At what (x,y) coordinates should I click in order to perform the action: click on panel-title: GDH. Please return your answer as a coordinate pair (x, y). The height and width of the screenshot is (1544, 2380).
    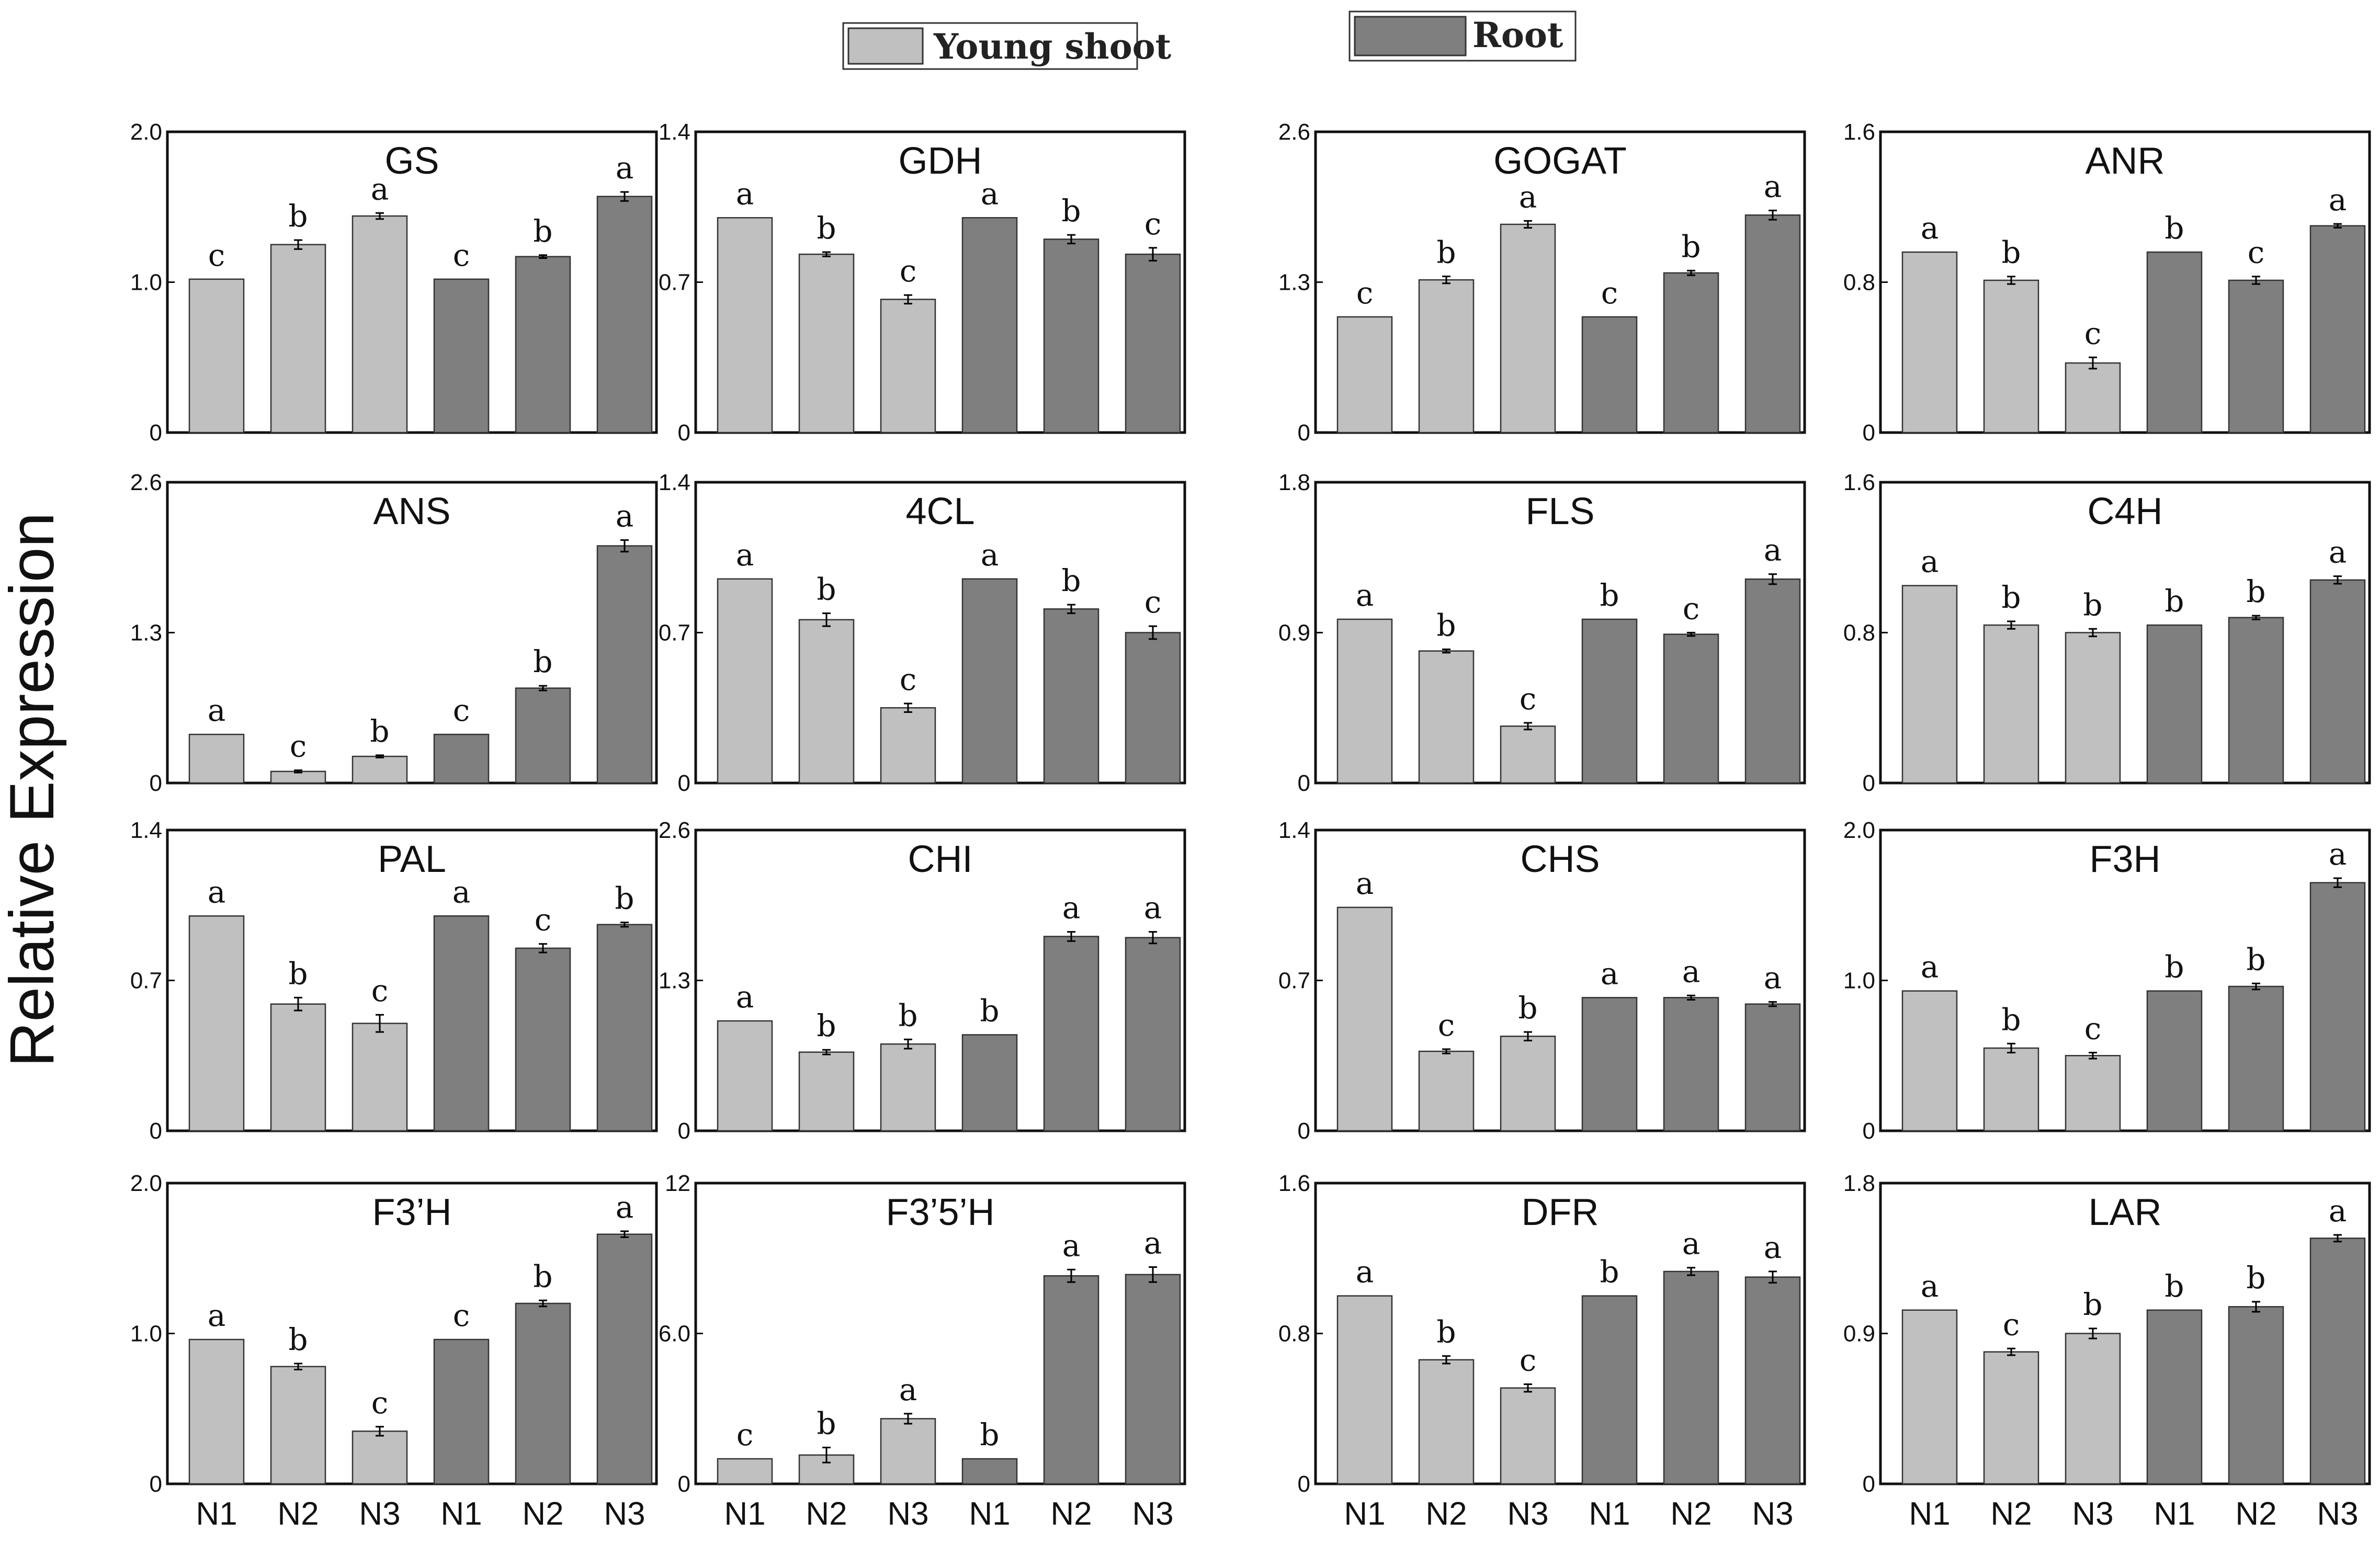
    Looking at the image, I should click on (940, 161).